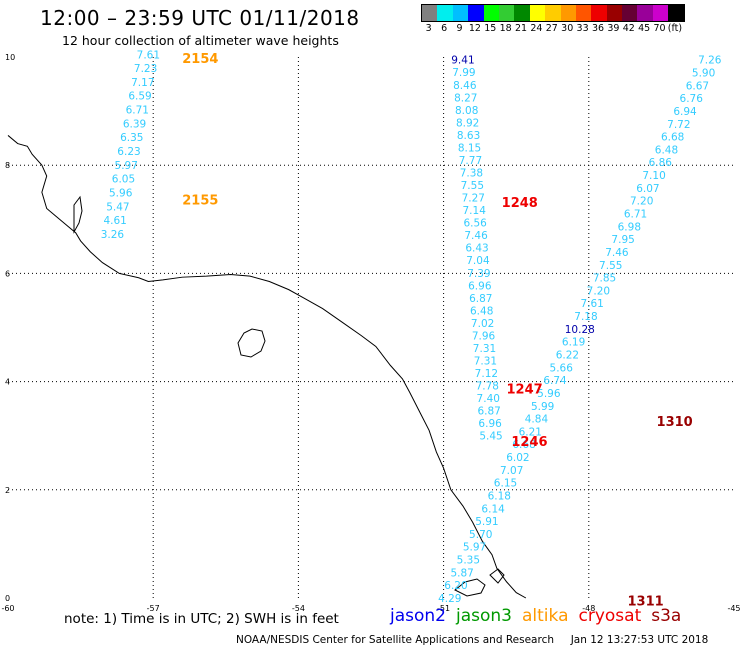  Describe the element at coordinates (7, 598) in the screenshot. I see `lat-tick-label: 0` at that location.